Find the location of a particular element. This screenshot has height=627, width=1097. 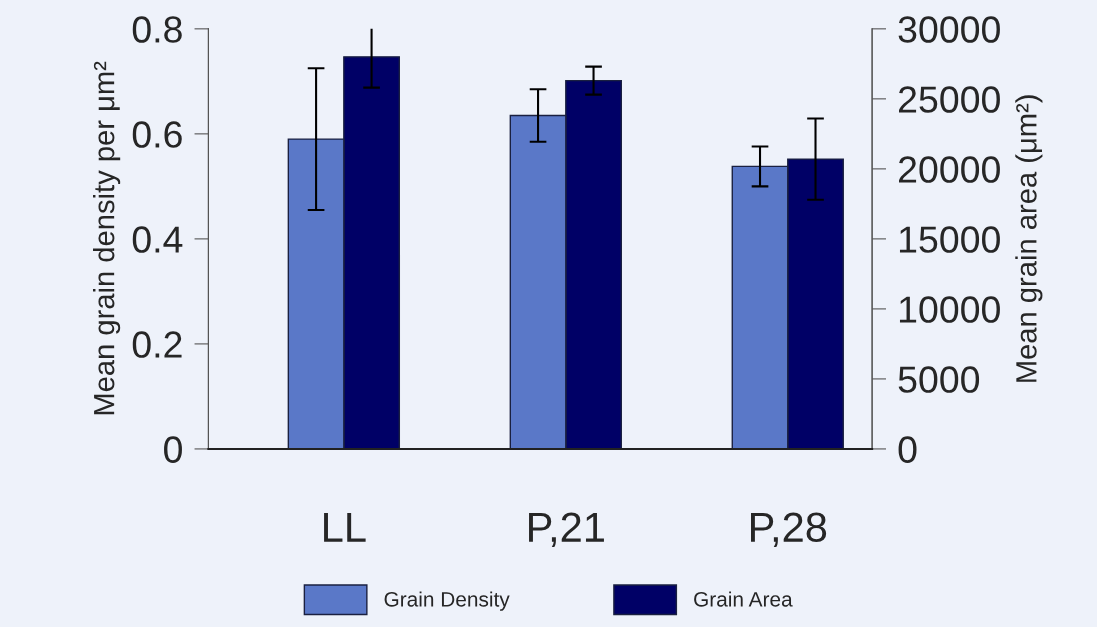

y2-tick-label: 20000 is located at coordinates (949, 169).